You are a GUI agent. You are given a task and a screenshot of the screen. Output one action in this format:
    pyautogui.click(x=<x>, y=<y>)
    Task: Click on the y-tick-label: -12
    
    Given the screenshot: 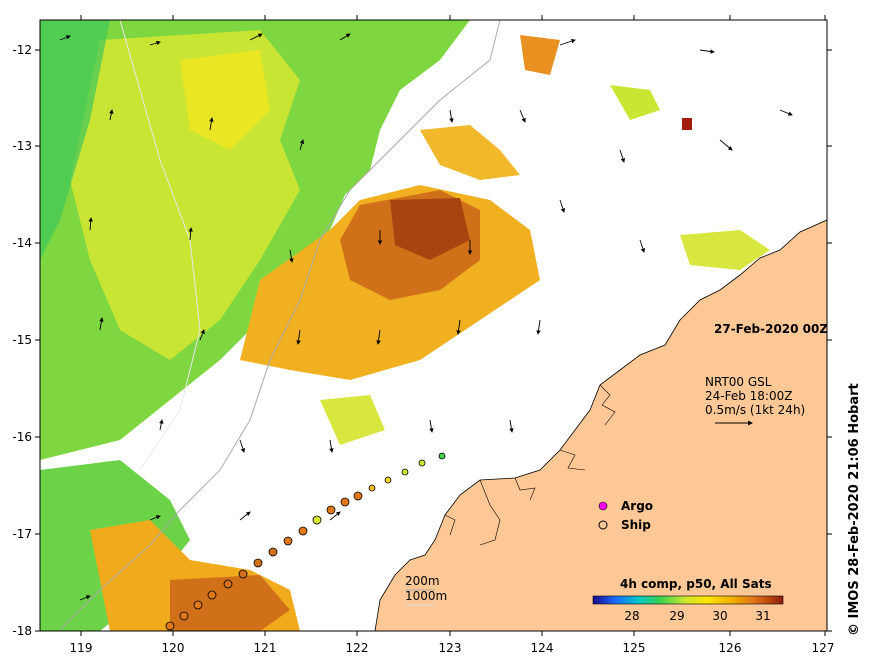 What is the action you would take?
    pyautogui.click(x=22, y=50)
    